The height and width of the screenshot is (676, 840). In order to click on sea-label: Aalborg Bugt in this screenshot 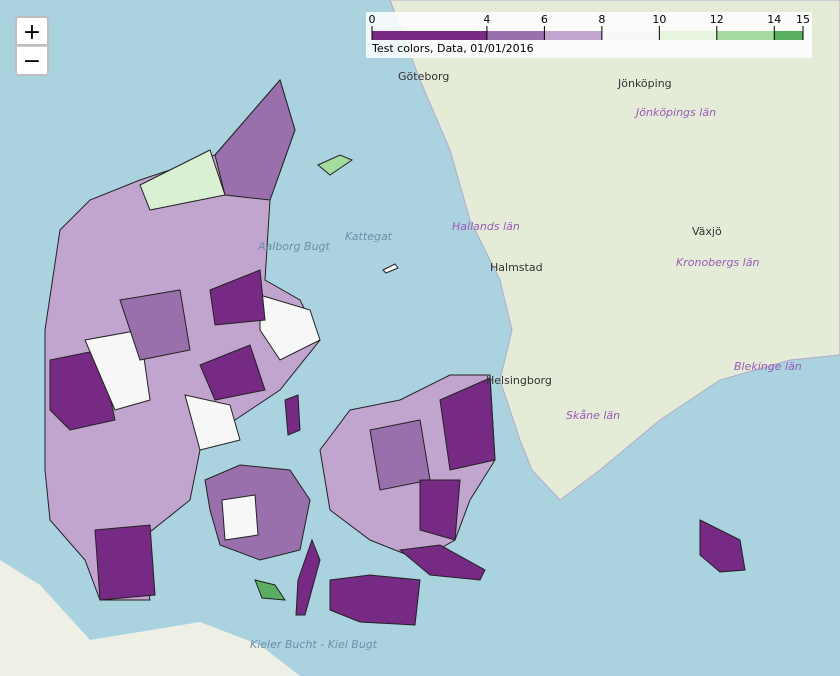, I will do `click(294, 246)`.